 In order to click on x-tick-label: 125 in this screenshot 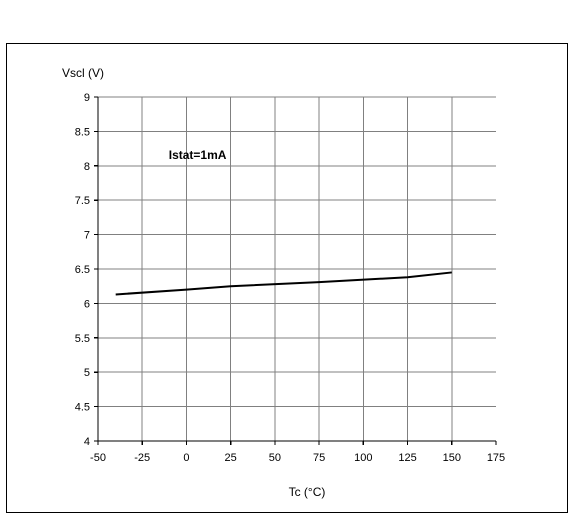, I will do `click(407, 458)`.